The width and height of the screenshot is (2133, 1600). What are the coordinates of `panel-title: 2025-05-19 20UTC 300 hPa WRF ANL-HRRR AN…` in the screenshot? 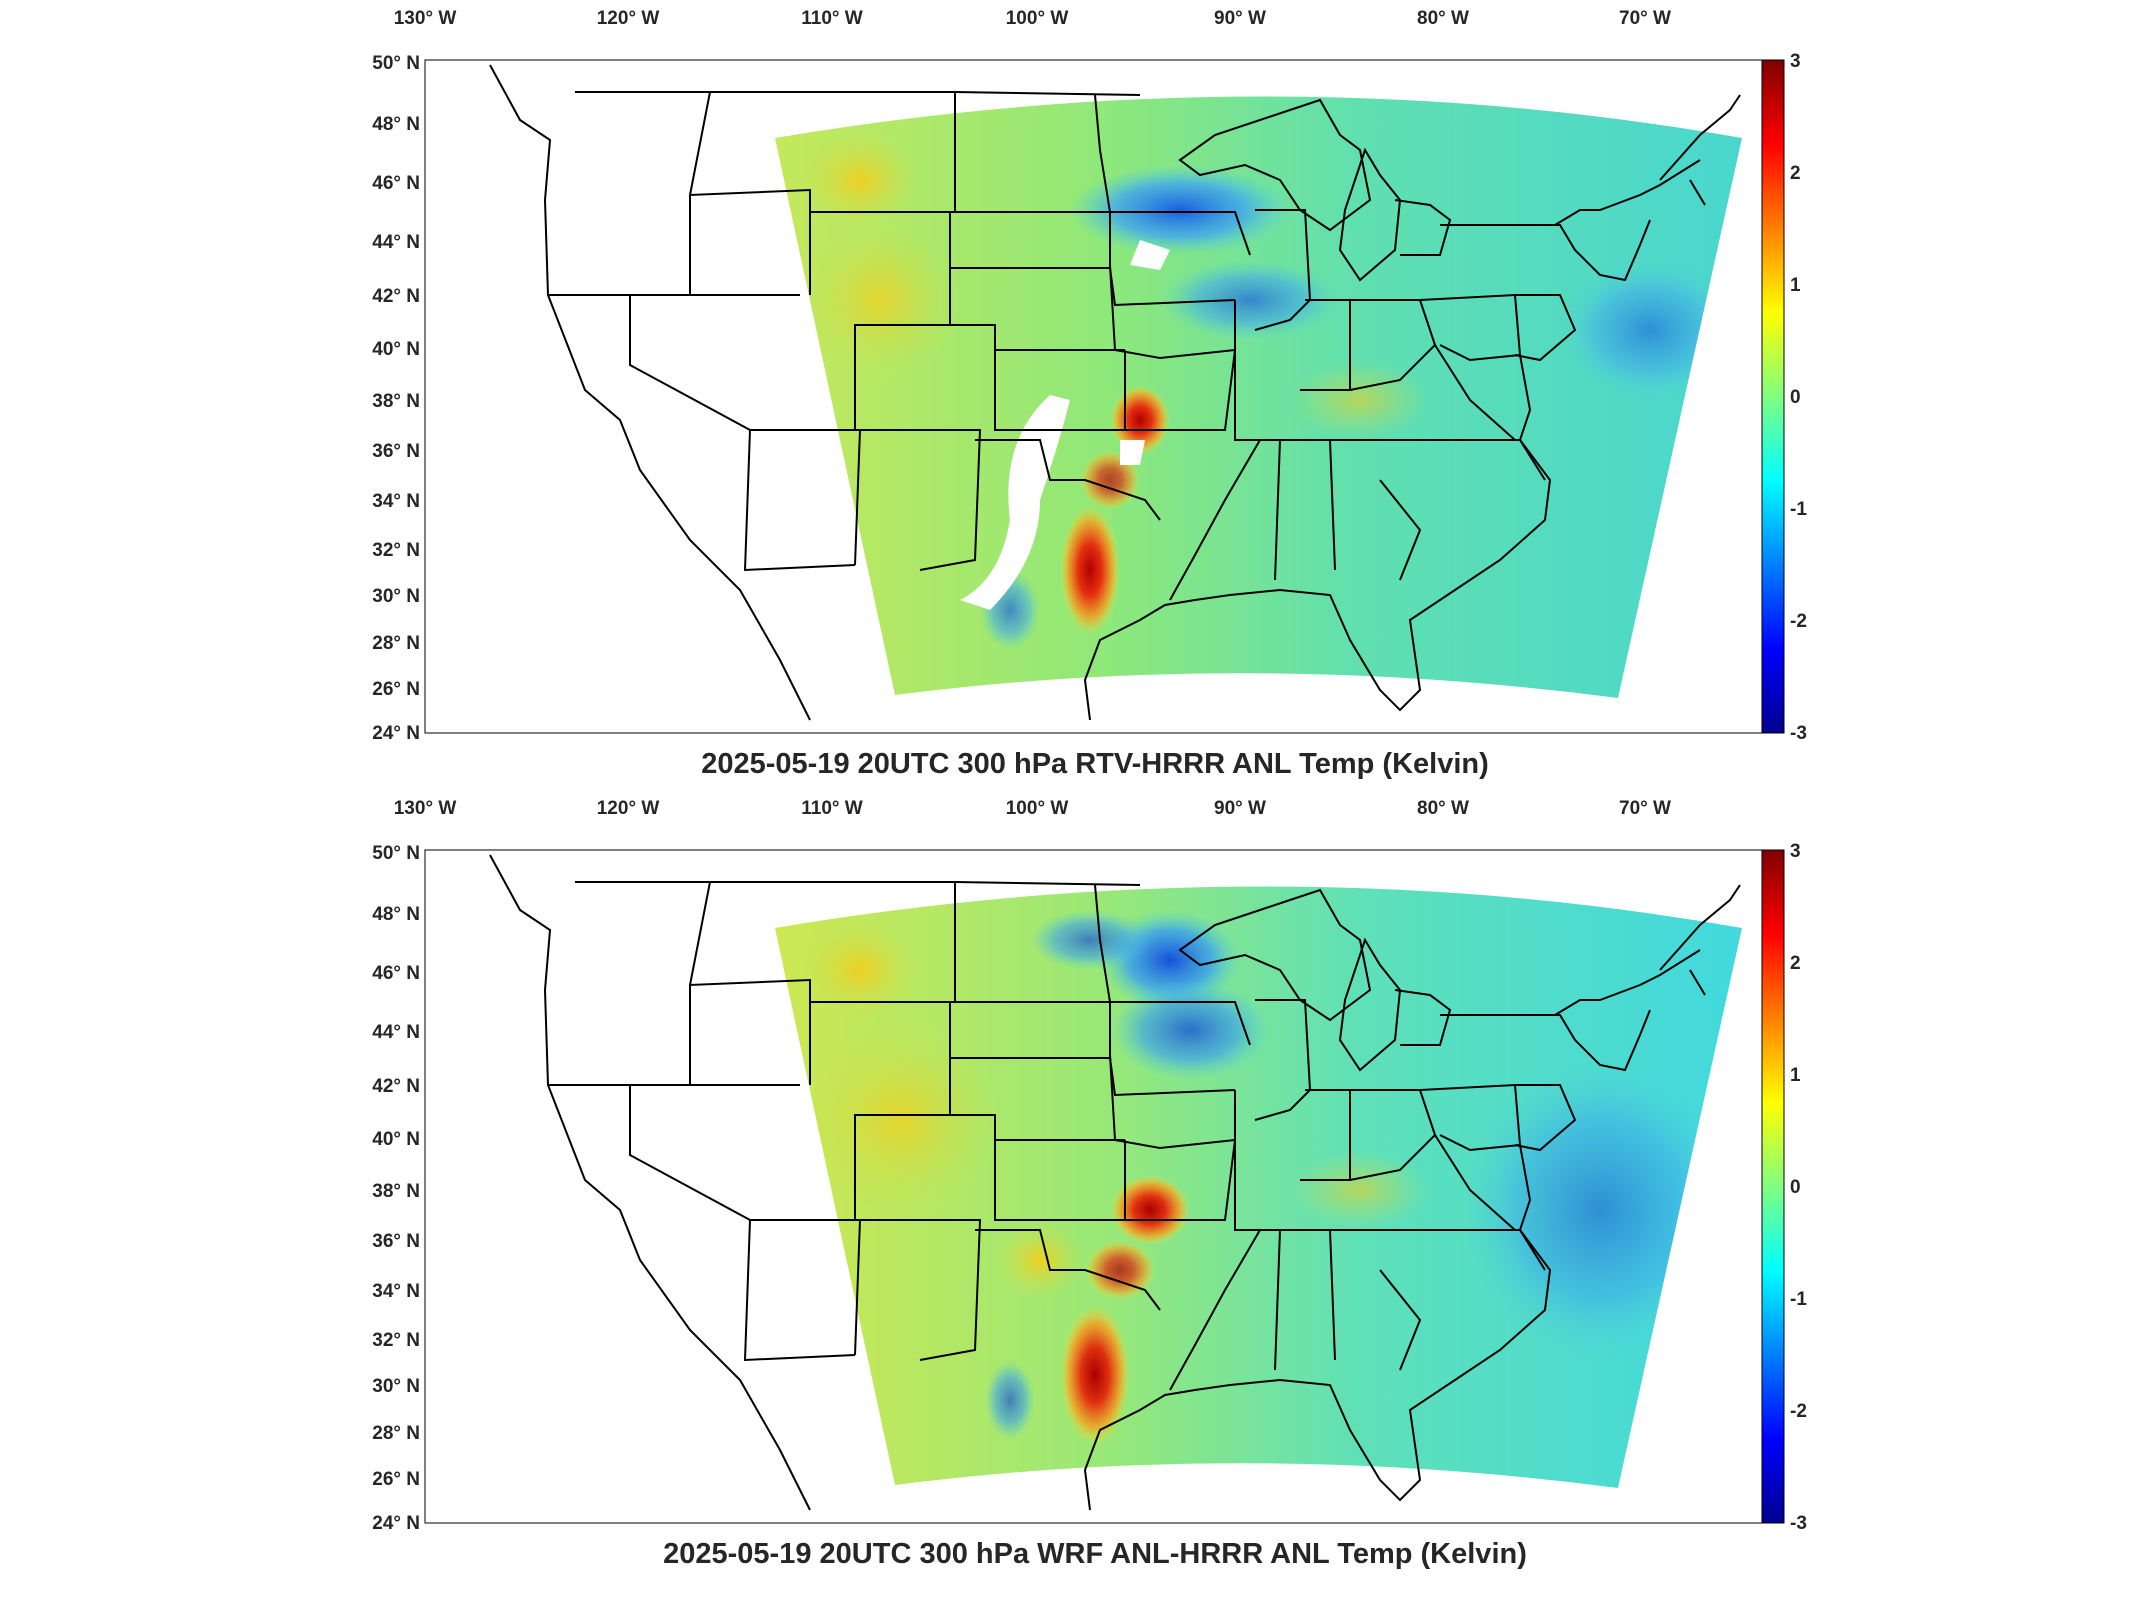 It's located at (1095, 1554).